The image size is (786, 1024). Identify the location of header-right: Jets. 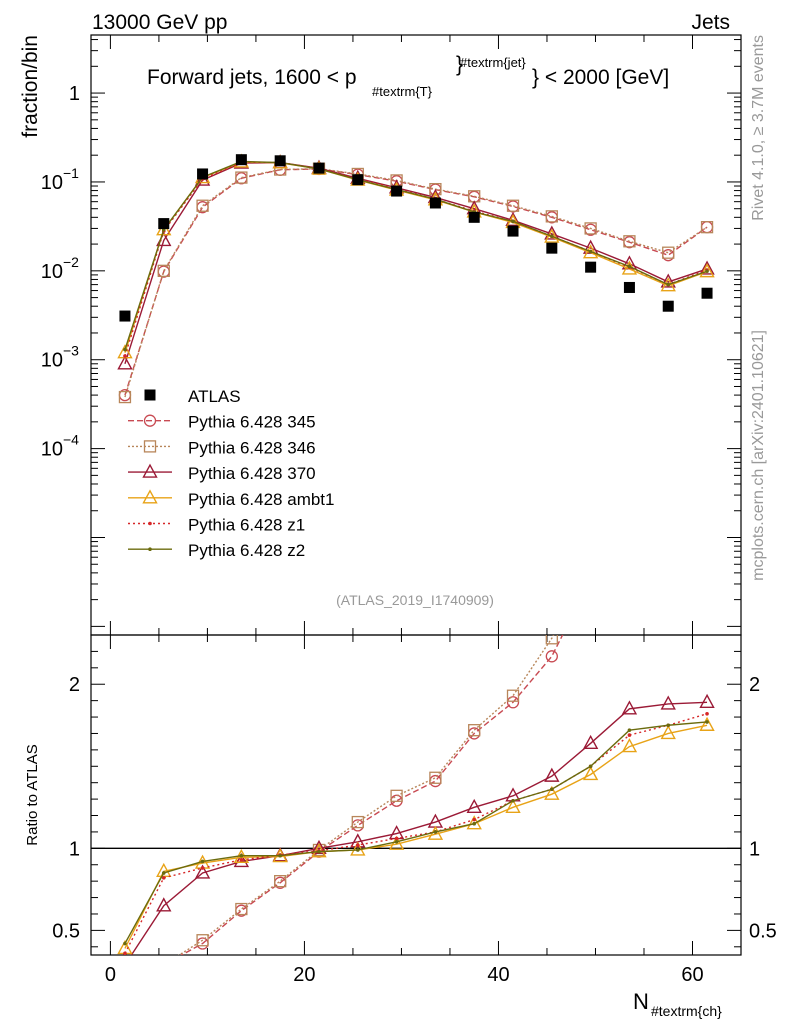
(710, 22).